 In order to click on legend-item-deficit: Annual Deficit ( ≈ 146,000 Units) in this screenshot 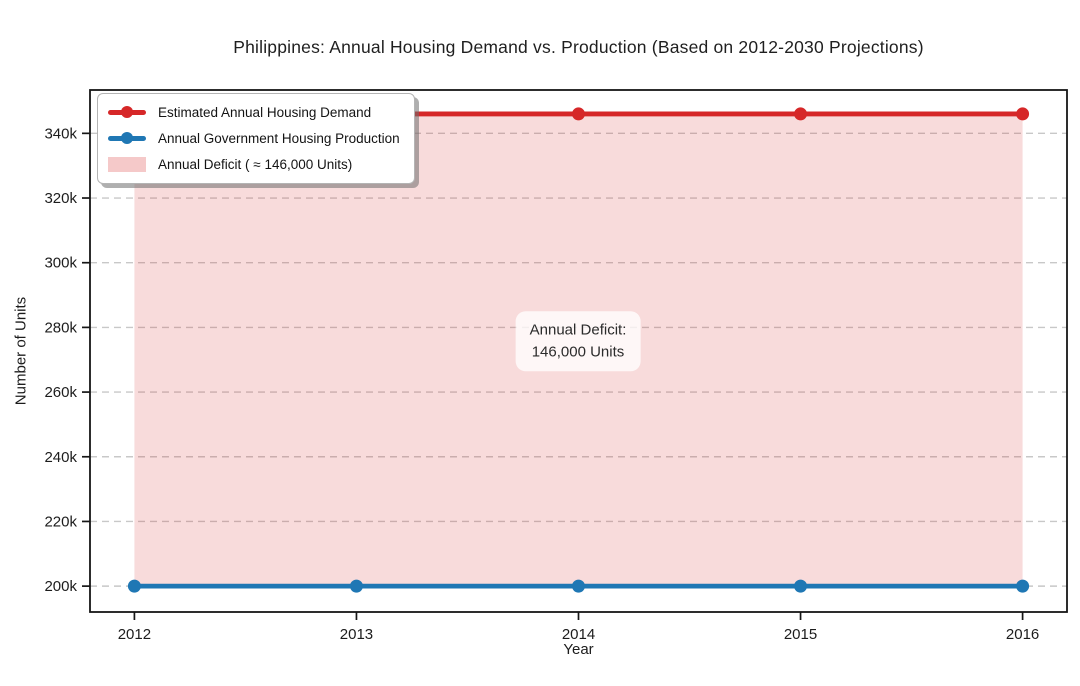, I will do `click(254, 164)`.